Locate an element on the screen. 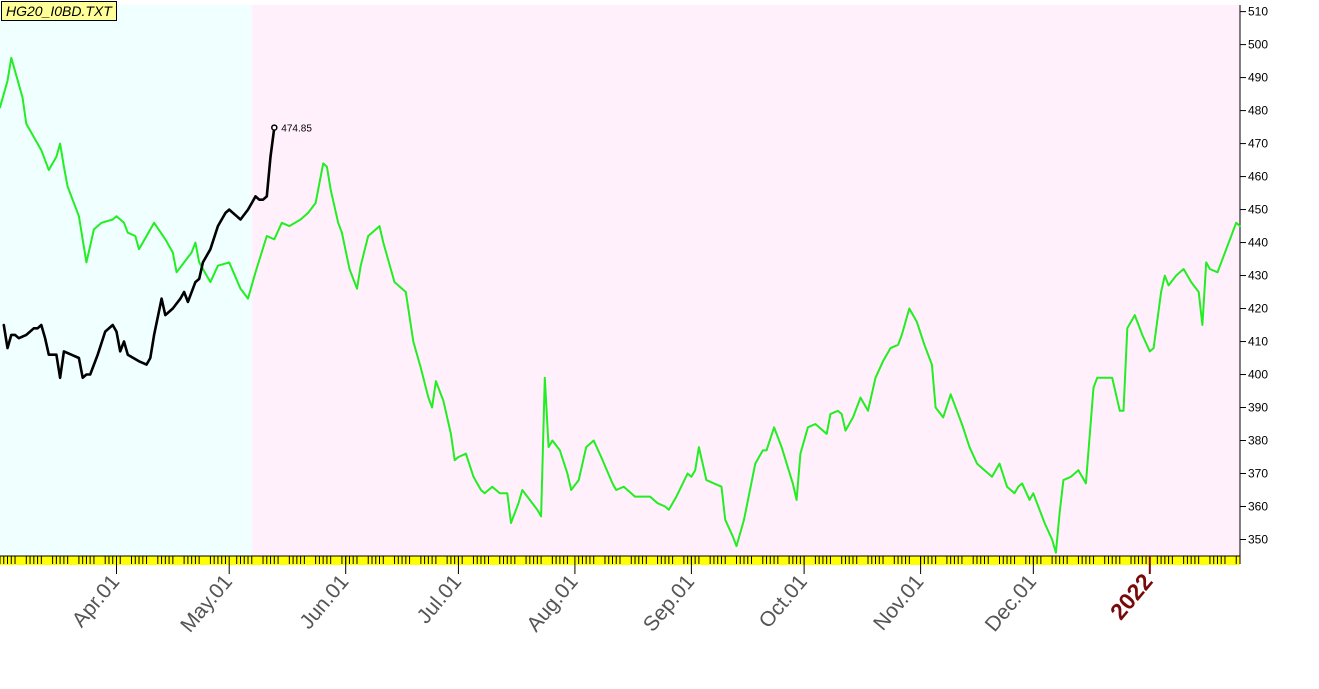  y-tick-label-400: 400 is located at coordinates (1258, 375).